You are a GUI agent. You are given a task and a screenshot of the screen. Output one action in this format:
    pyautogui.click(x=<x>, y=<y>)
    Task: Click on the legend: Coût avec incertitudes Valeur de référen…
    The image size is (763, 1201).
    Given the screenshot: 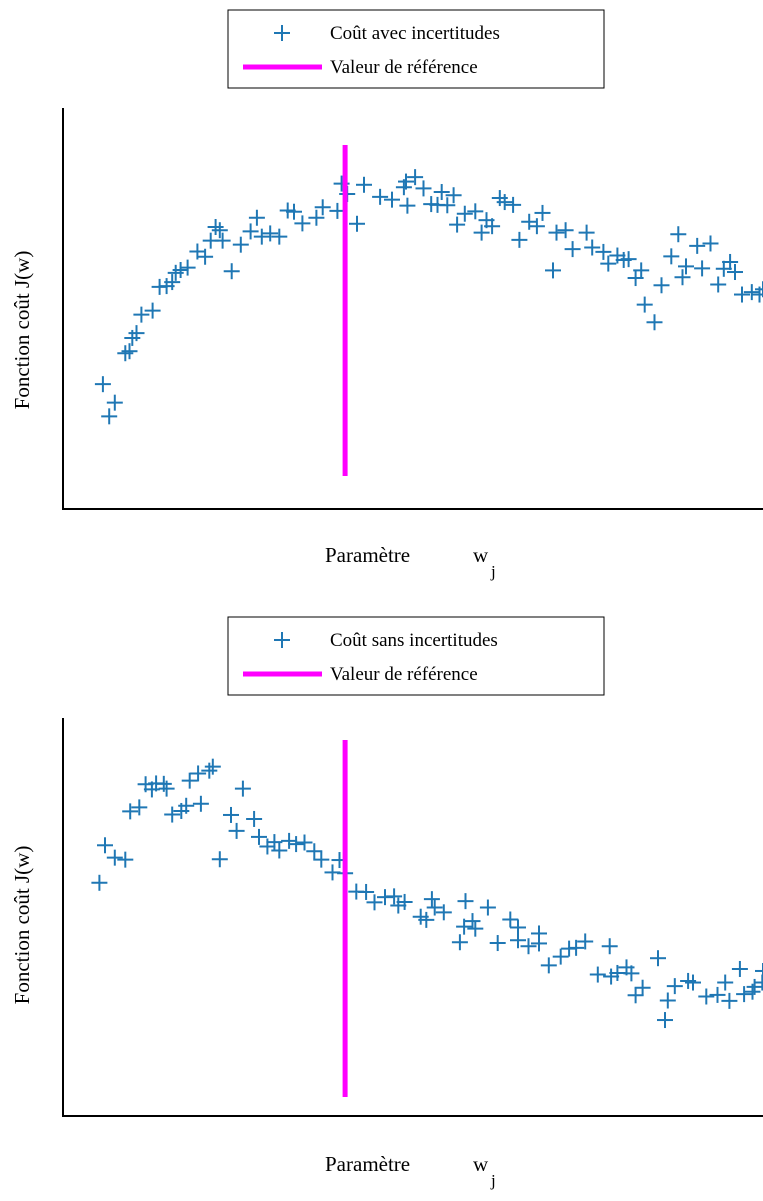 What is the action you would take?
    pyautogui.click(x=416, y=49)
    